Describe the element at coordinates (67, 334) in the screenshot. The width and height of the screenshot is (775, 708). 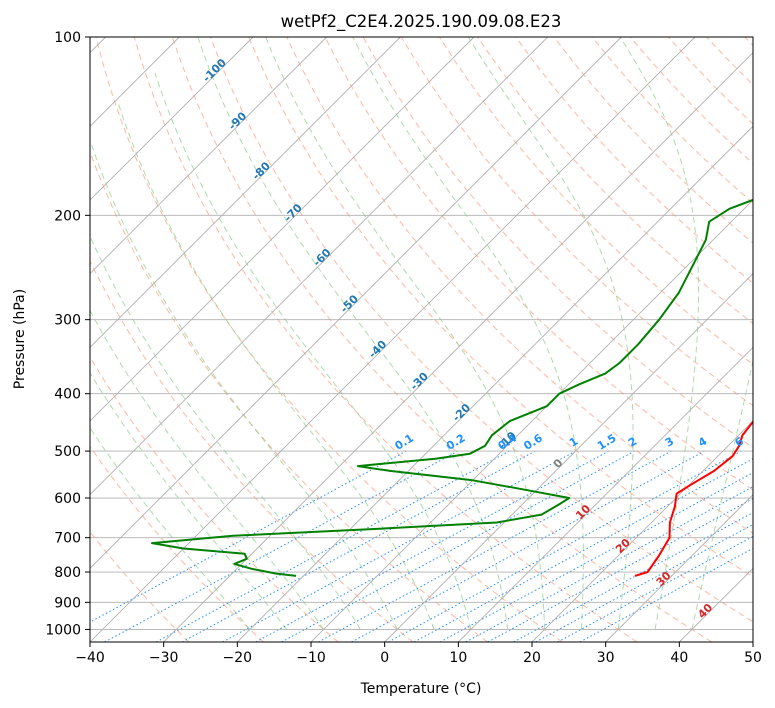
I see `y-axis-ticks: 100 200 300 400 500 600 700 800 900 1000` at that location.